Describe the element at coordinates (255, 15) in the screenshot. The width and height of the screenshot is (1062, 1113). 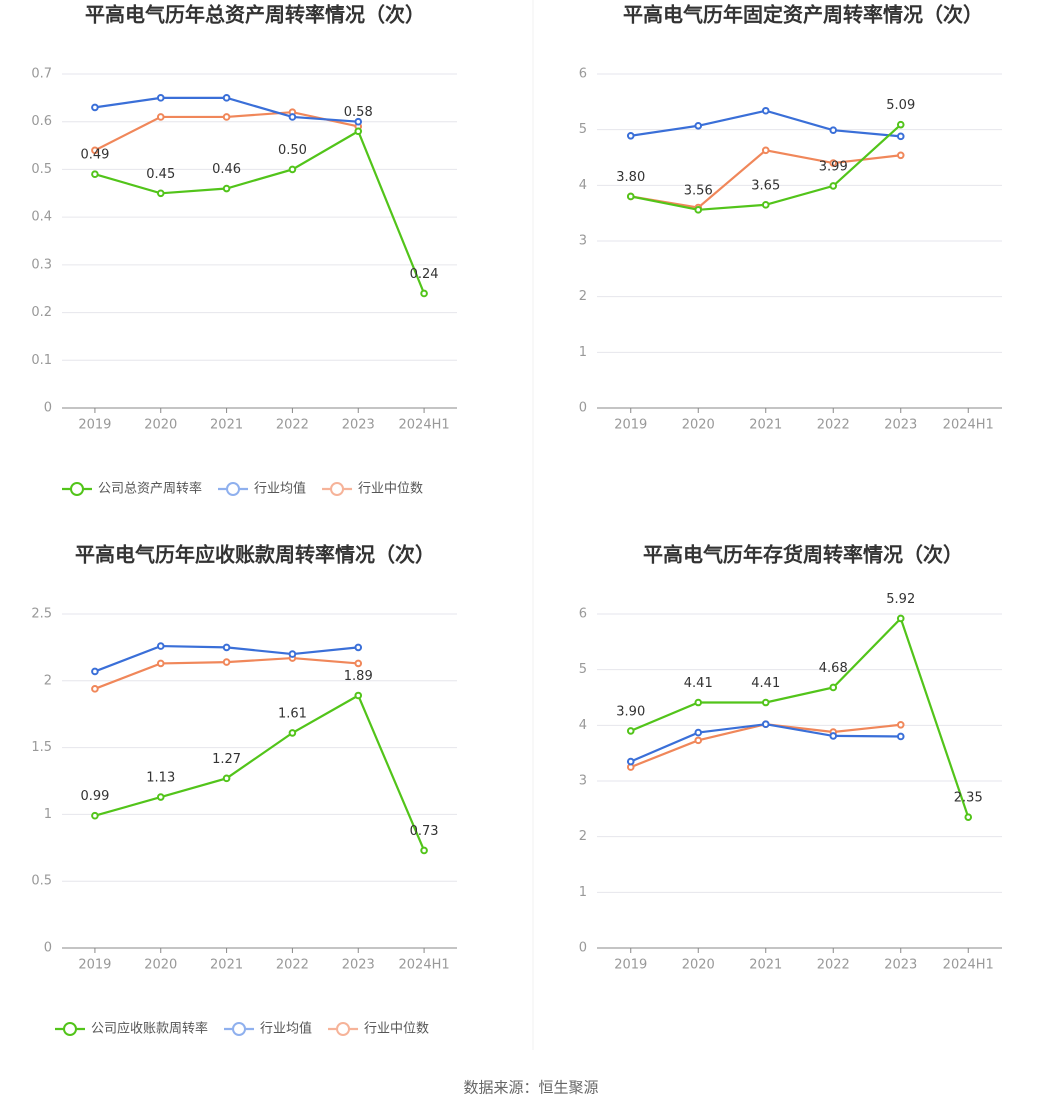
I see `chart-title: 平高电气历年总资产周转率情况（次）` at that location.